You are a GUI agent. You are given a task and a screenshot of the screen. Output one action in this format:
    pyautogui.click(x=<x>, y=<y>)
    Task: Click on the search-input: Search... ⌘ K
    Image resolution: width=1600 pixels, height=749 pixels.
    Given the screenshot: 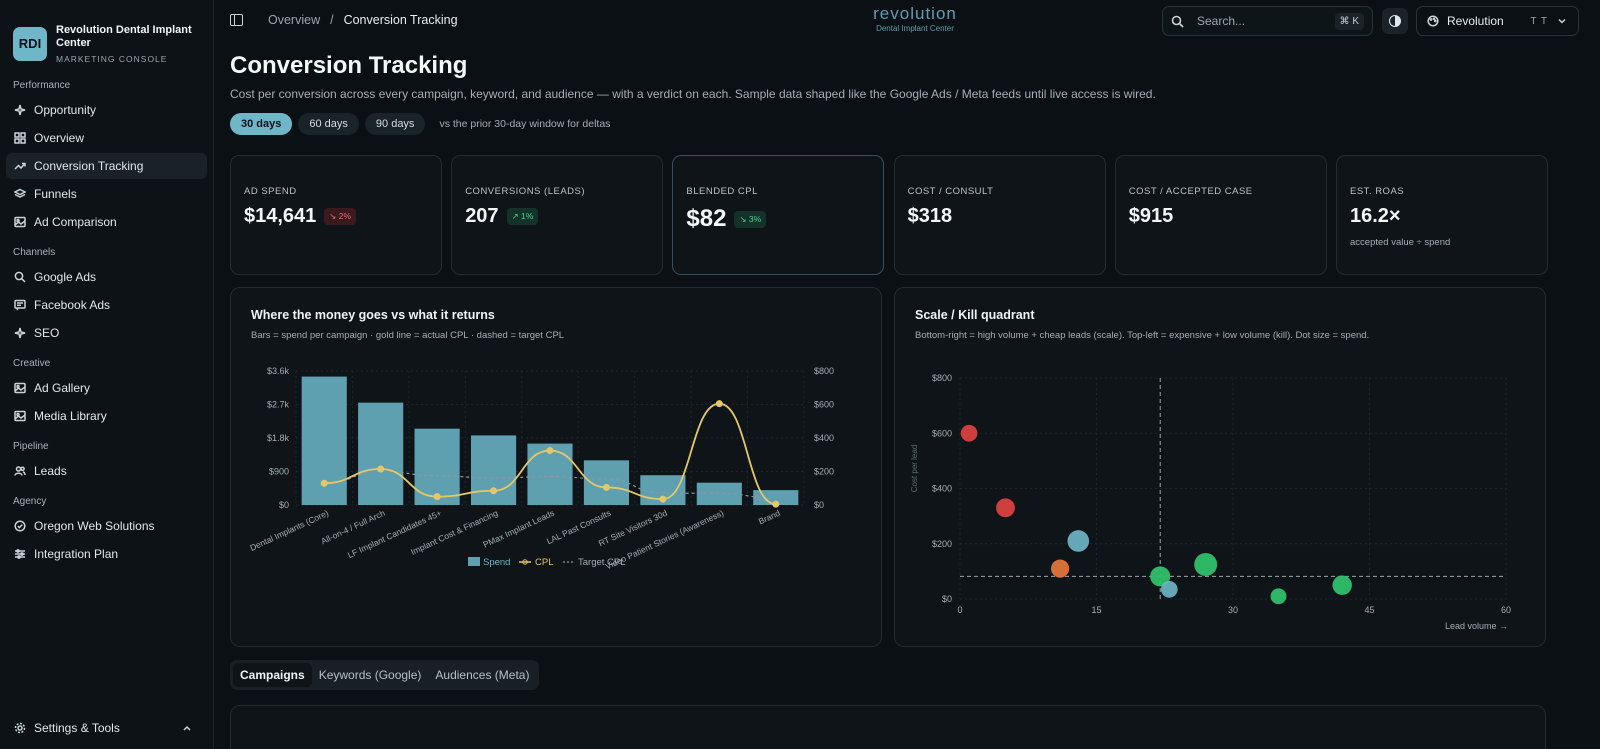 What is the action you would take?
    pyautogui.click(x=1267, y=21)
    